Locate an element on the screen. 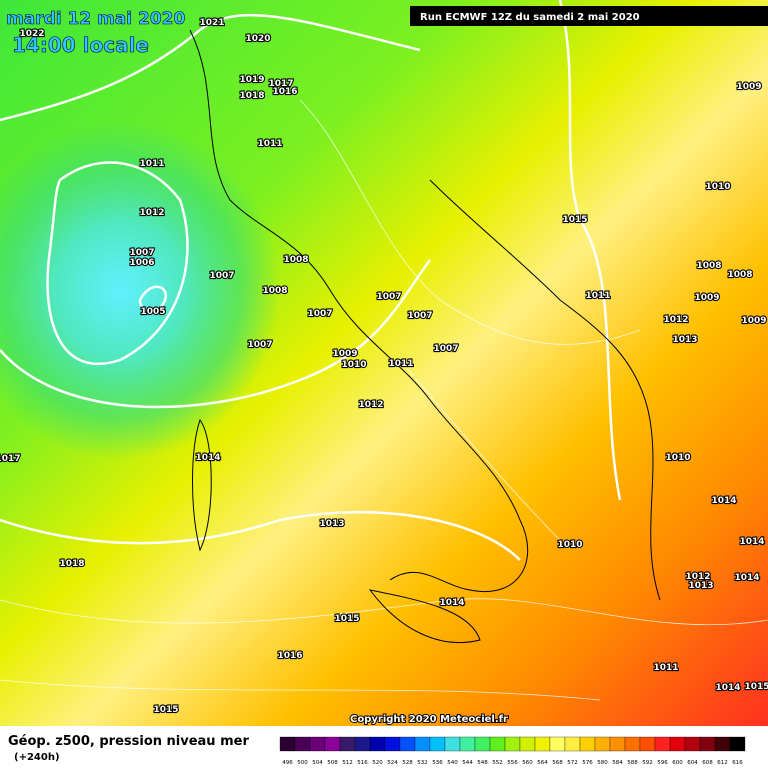 This screenshot has width=768, height=768. scale-label: 512 is located at coordinates (347, 763).